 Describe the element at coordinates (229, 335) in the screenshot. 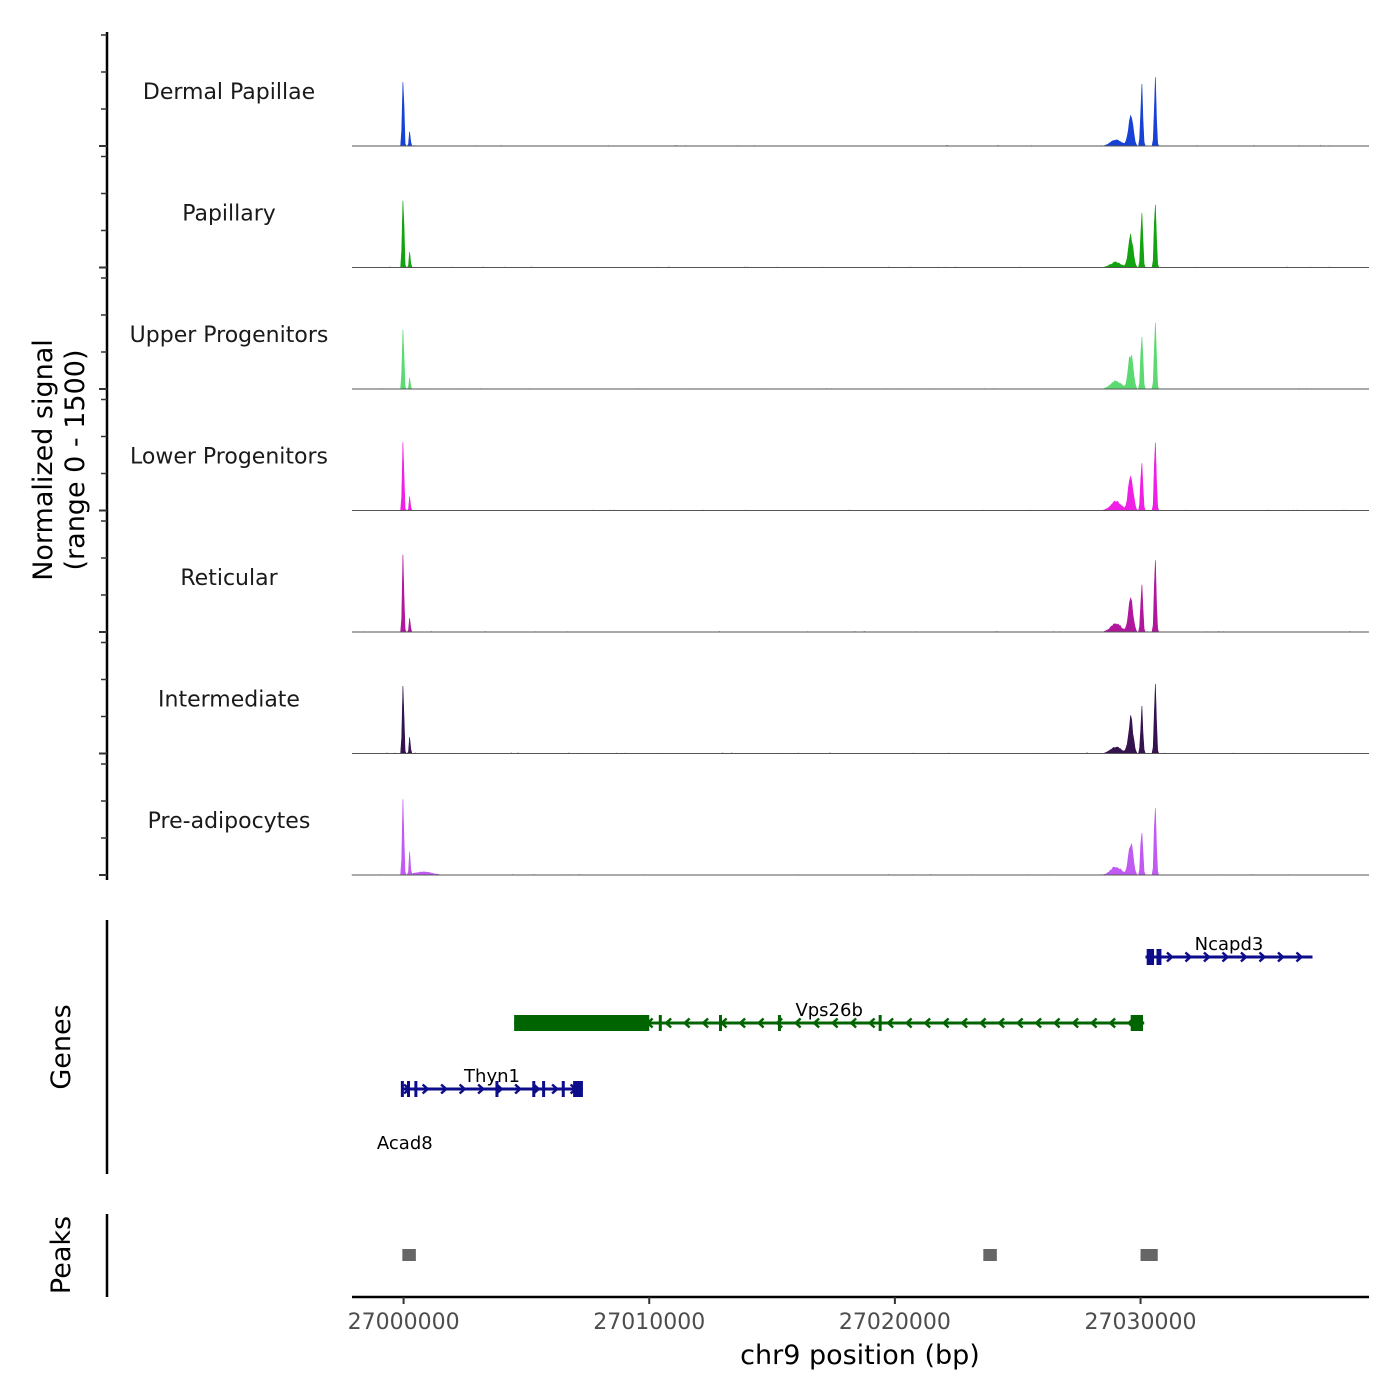

I see `track-label: Upper Progenitors` at that location.